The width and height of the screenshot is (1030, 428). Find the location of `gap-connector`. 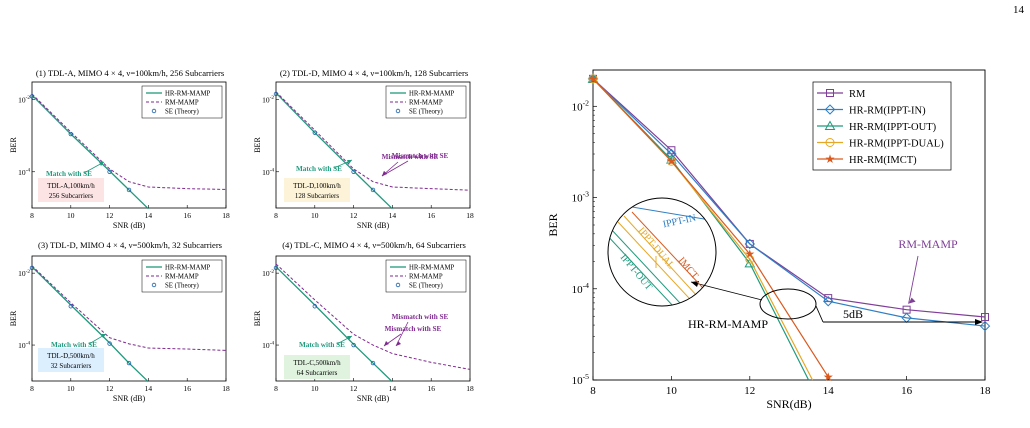

gap-connector is located at coordinates (819, 314).